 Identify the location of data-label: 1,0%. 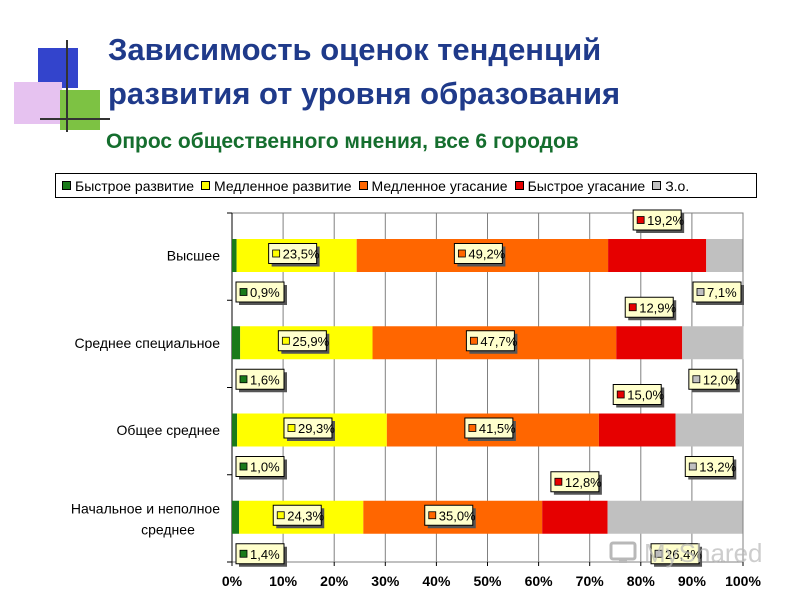
(265, 467).